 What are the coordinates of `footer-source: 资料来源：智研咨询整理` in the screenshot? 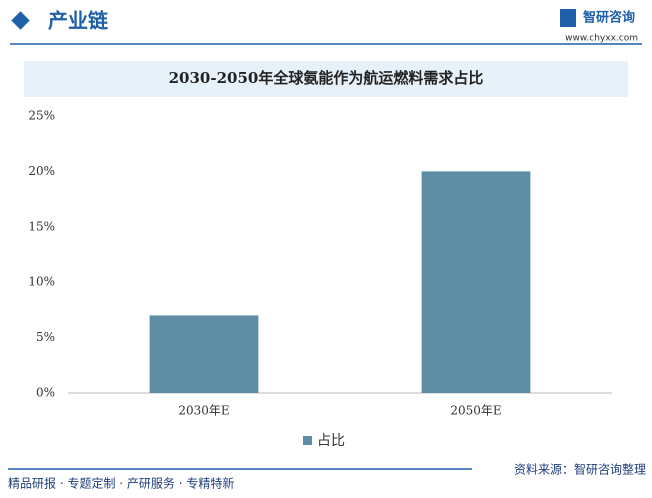 It's located at (580, 469).